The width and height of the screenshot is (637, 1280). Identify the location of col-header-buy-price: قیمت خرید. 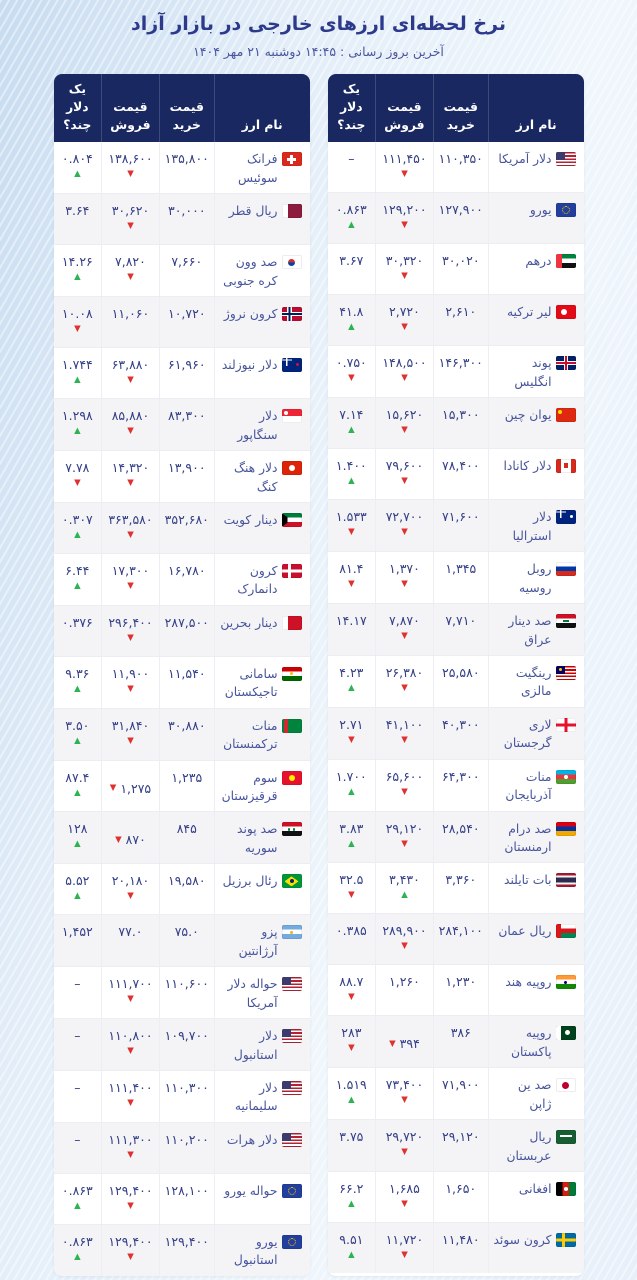
(187, 108).